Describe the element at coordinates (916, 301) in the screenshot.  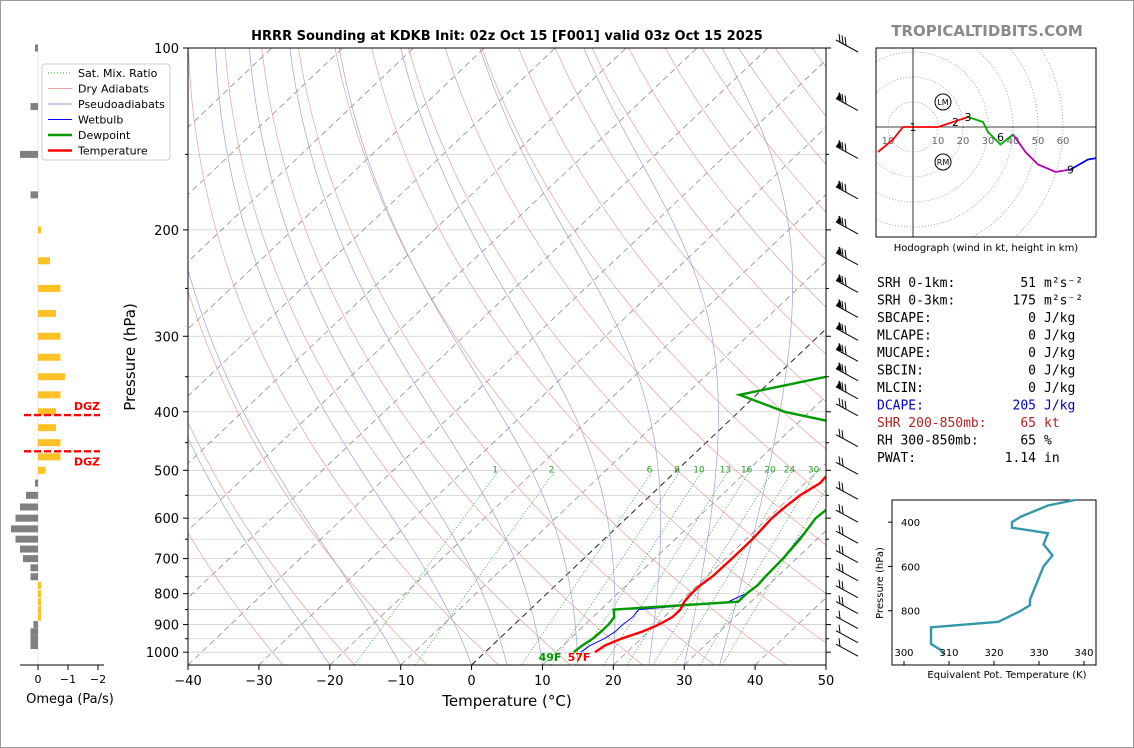
I see `stat-label: SRH 0-3km:` at that location.